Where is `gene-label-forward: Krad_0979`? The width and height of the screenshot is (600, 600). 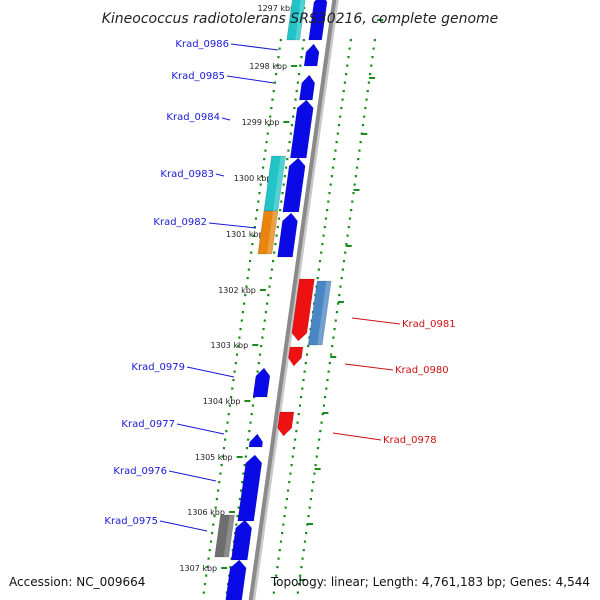
gene-label-forward: Krad_0979 is located at coordinates (158, 367).